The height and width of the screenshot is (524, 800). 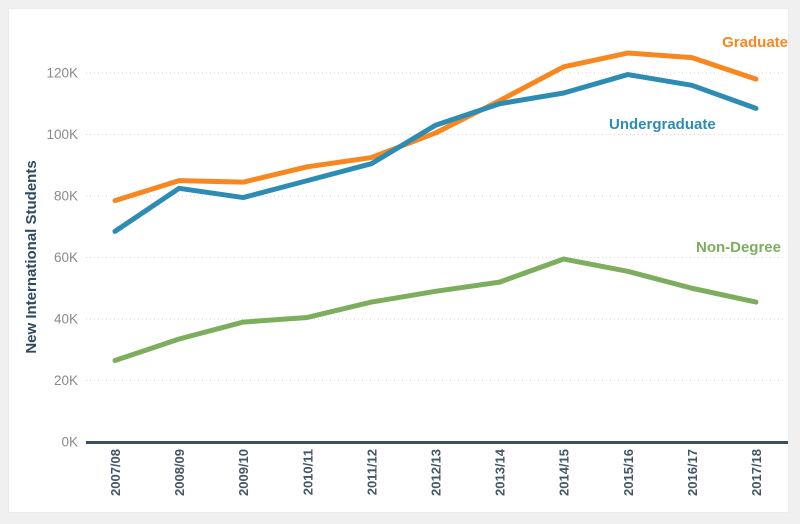 What do you see at coordinates (628, 472) in the screenshot?
I see `x-tick-label-2015-16: 2015/16` at bounding box center [628, 472].